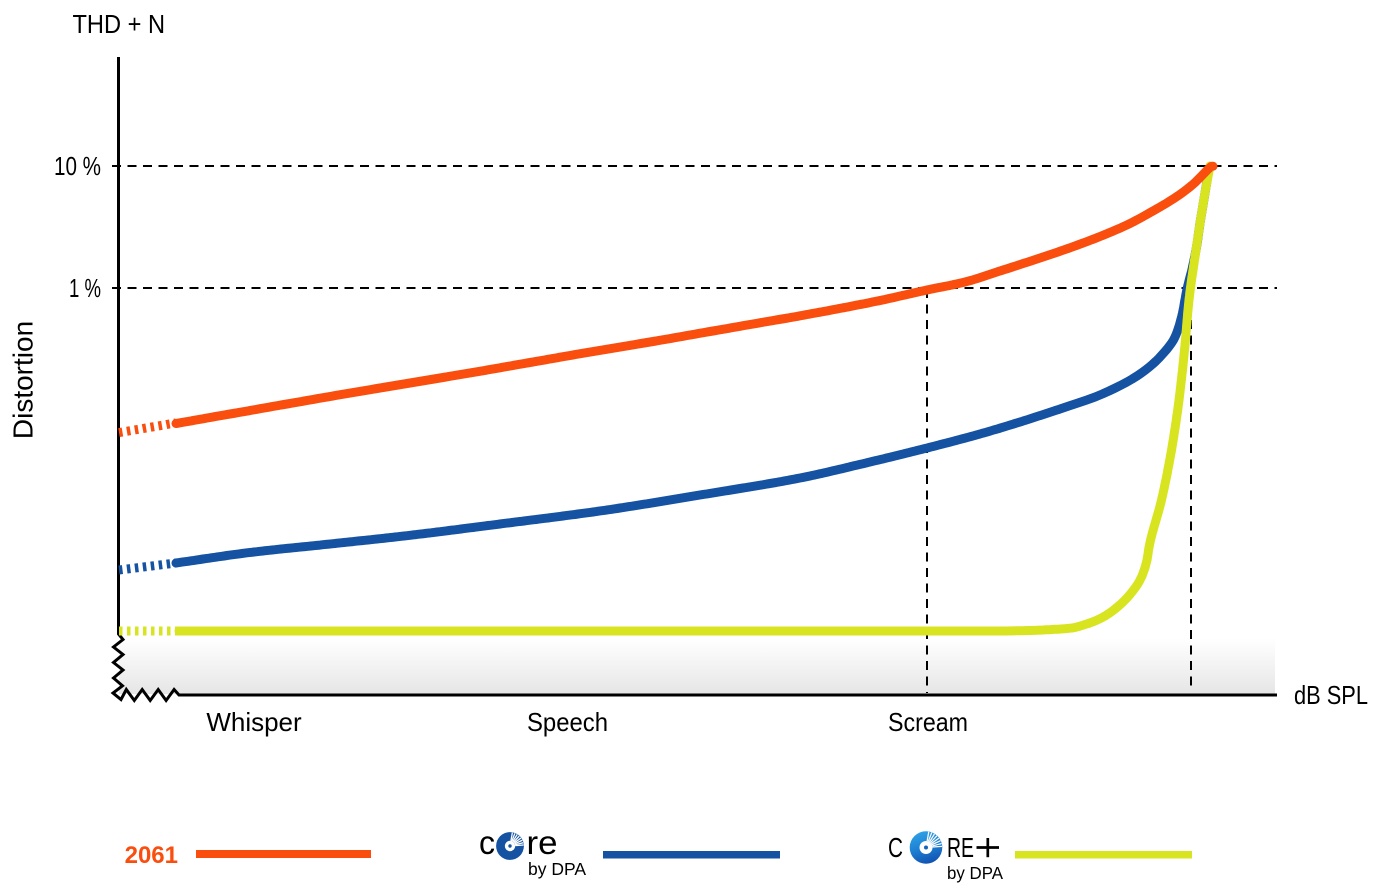 The height and width of the screenshot is (895, 1380). What do you see at coordinates (960, 847) in the screenshot?
I see `svg-text: RE` at bounding box center [960, 847].